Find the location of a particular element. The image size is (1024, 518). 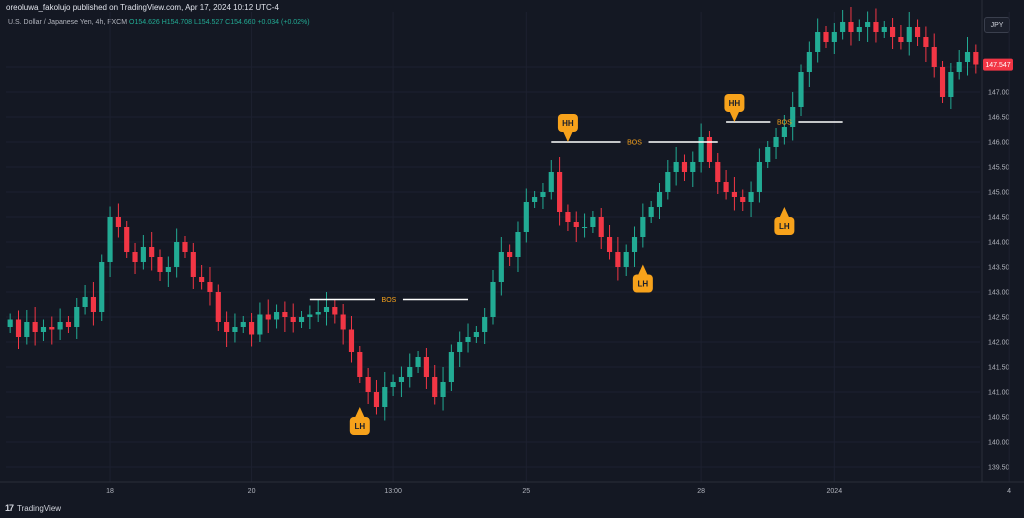

tradingview-branding: 17 TradingView is located at coordinates (33, 508).